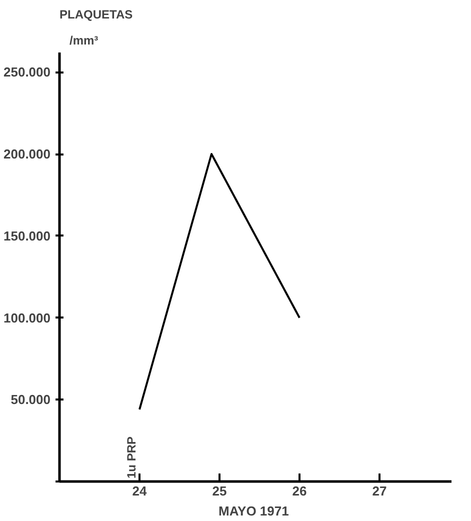 The width and height of the screenshot is (471, 521). I want to click on y-tick-label: 150.000, so click(27, 236).